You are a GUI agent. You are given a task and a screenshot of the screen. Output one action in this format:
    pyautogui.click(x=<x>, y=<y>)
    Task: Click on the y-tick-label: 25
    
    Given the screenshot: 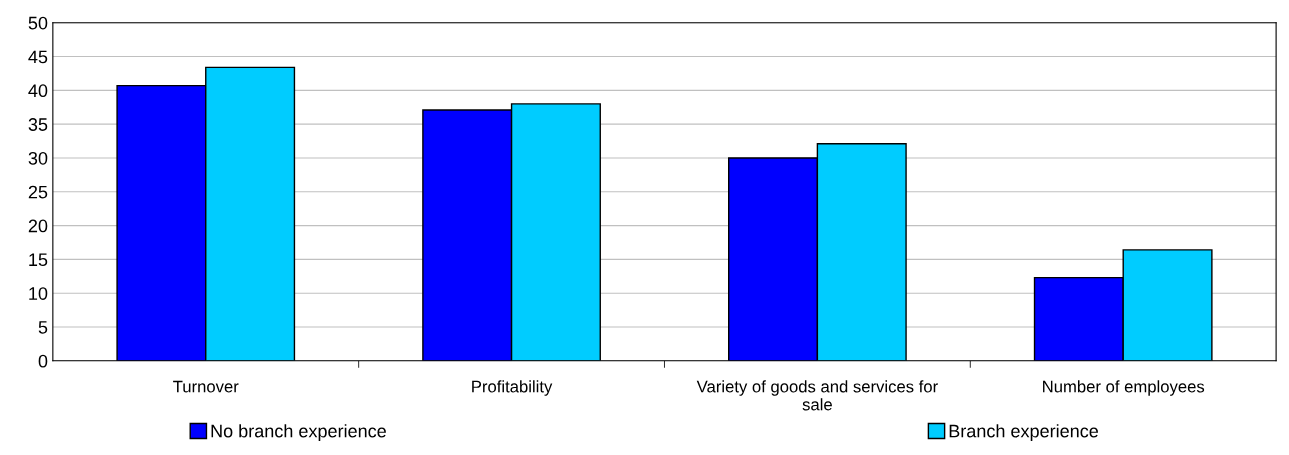 What is the action you would take?
    pyautogui.click(x=38, y=192)
    